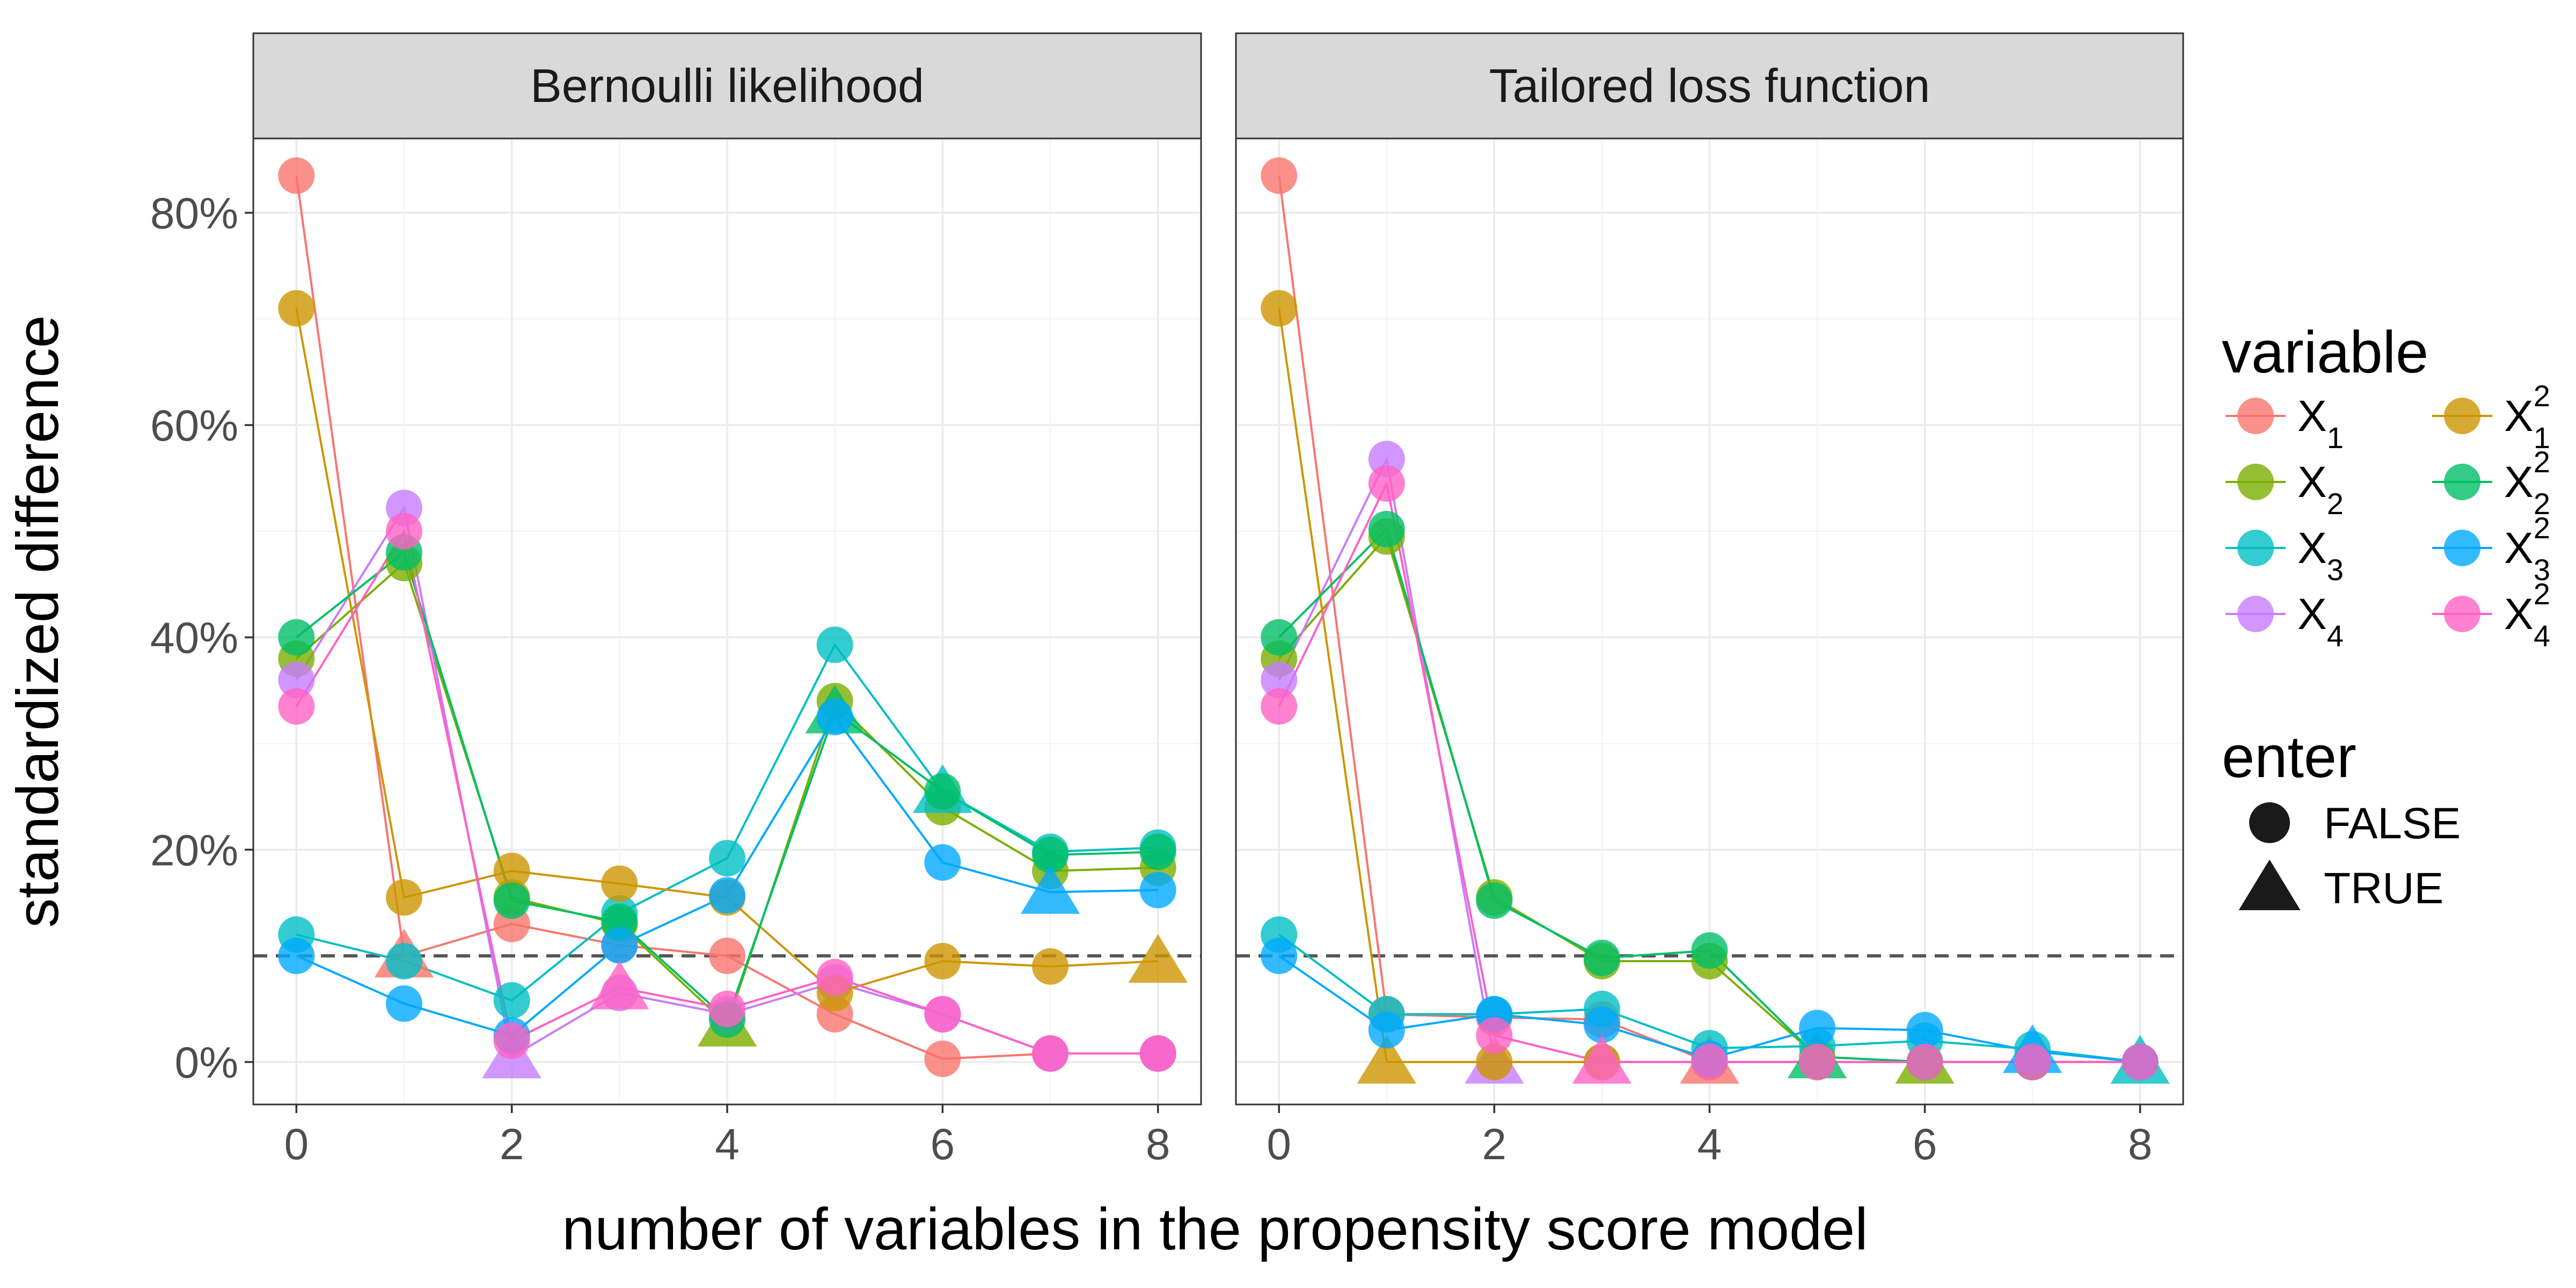 The image size is (2576, 1288). I want to click on y-tick-label: 0%, so click(206, 1062).